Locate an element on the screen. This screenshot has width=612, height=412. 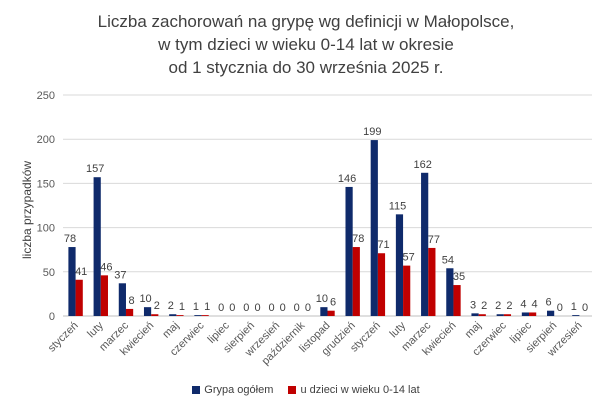
legend-label-total: Grypa ogółem is located at coordinates (239, 390).